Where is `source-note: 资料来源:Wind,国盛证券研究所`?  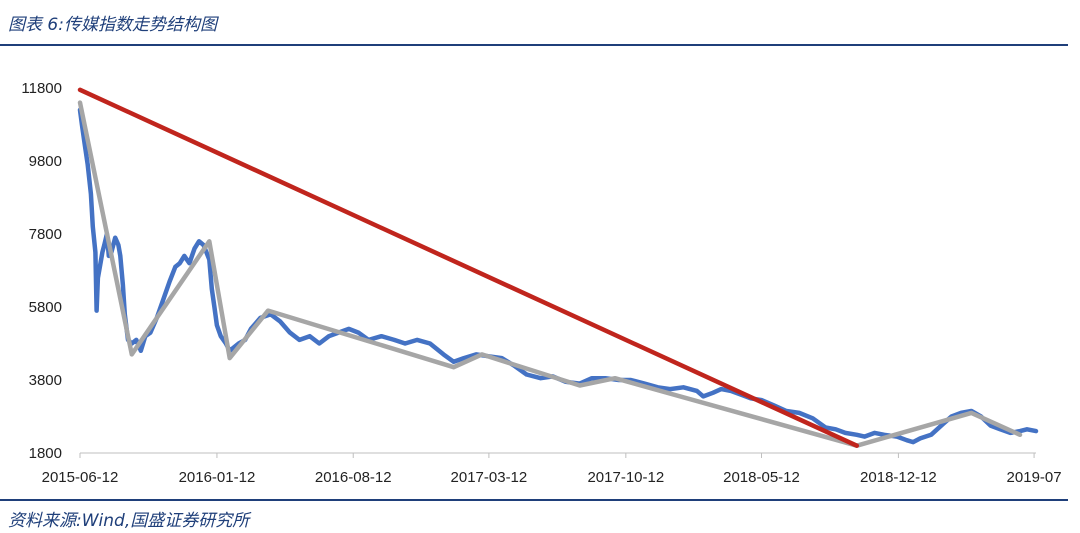 source-note: 资料来源:Wind,国盛证券研究所 is located at coordinates (129, 521).